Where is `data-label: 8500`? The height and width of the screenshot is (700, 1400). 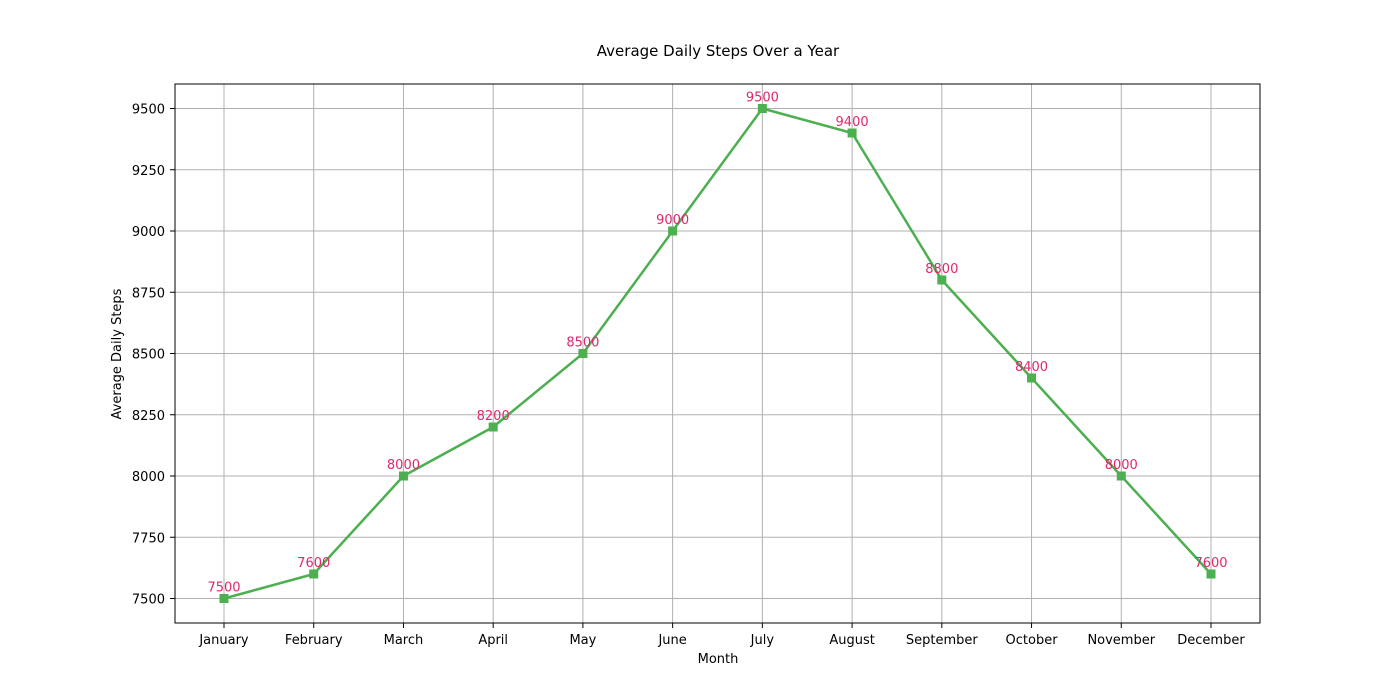 data-label: 8500 is located at coordinates (582, 343).